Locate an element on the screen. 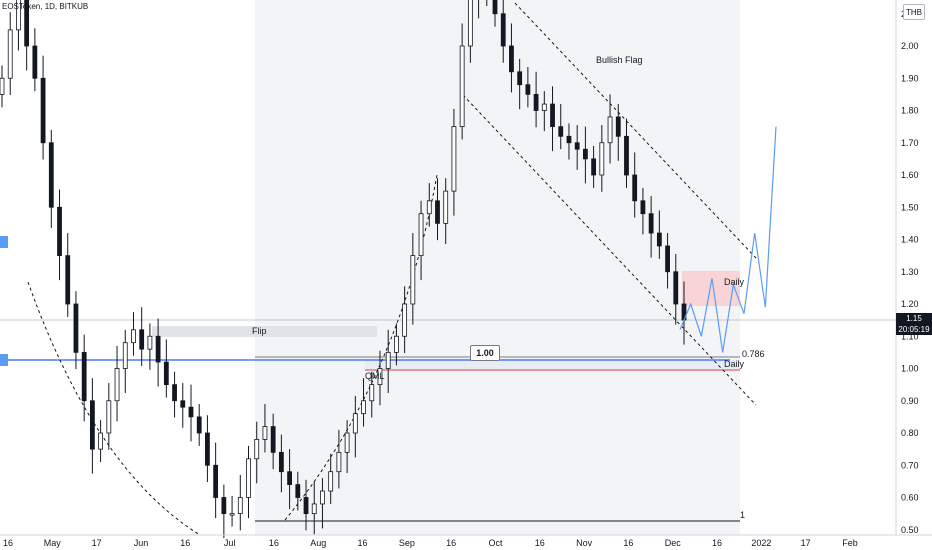  price-tick-label: 0.60 is located at coordinates (910, 498).